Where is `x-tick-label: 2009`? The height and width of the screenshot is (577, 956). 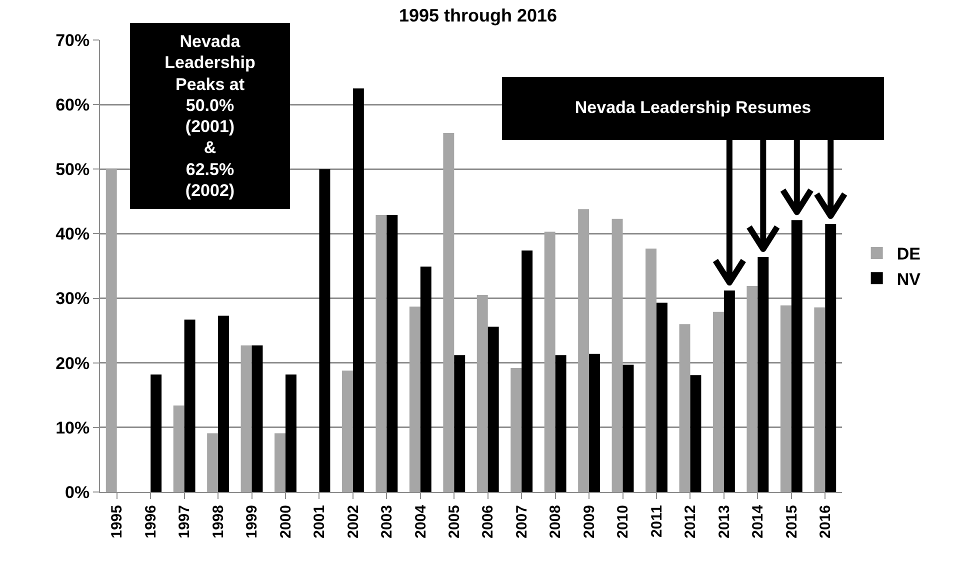 x-tick-label: 2009 is located at coordinates (589, 521).